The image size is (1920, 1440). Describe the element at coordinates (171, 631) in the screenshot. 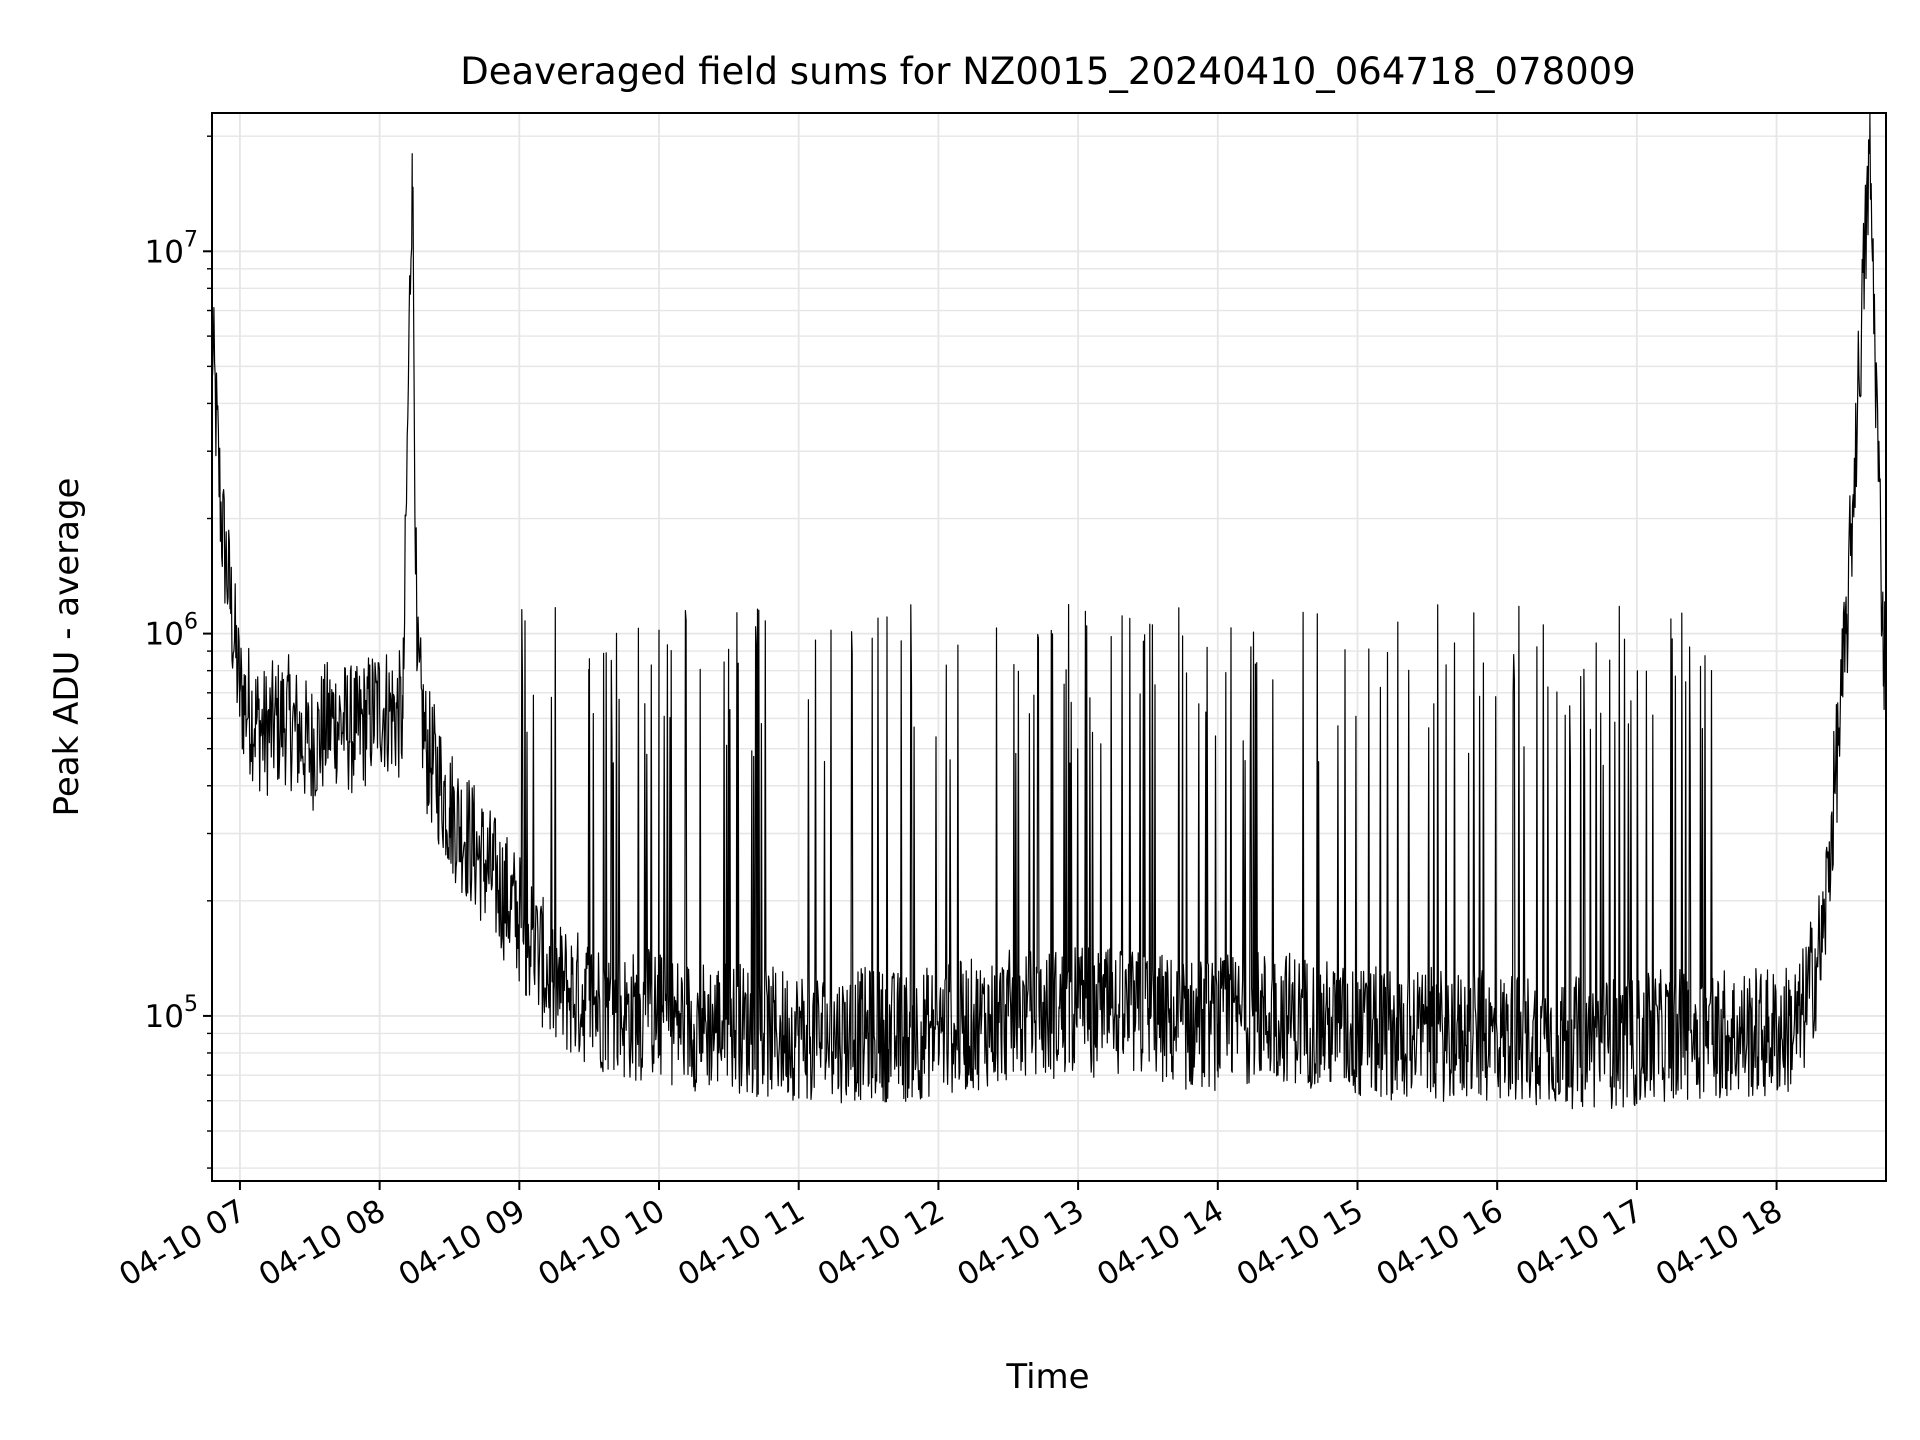

I see `y-tick-label: 10⁶` at that location.